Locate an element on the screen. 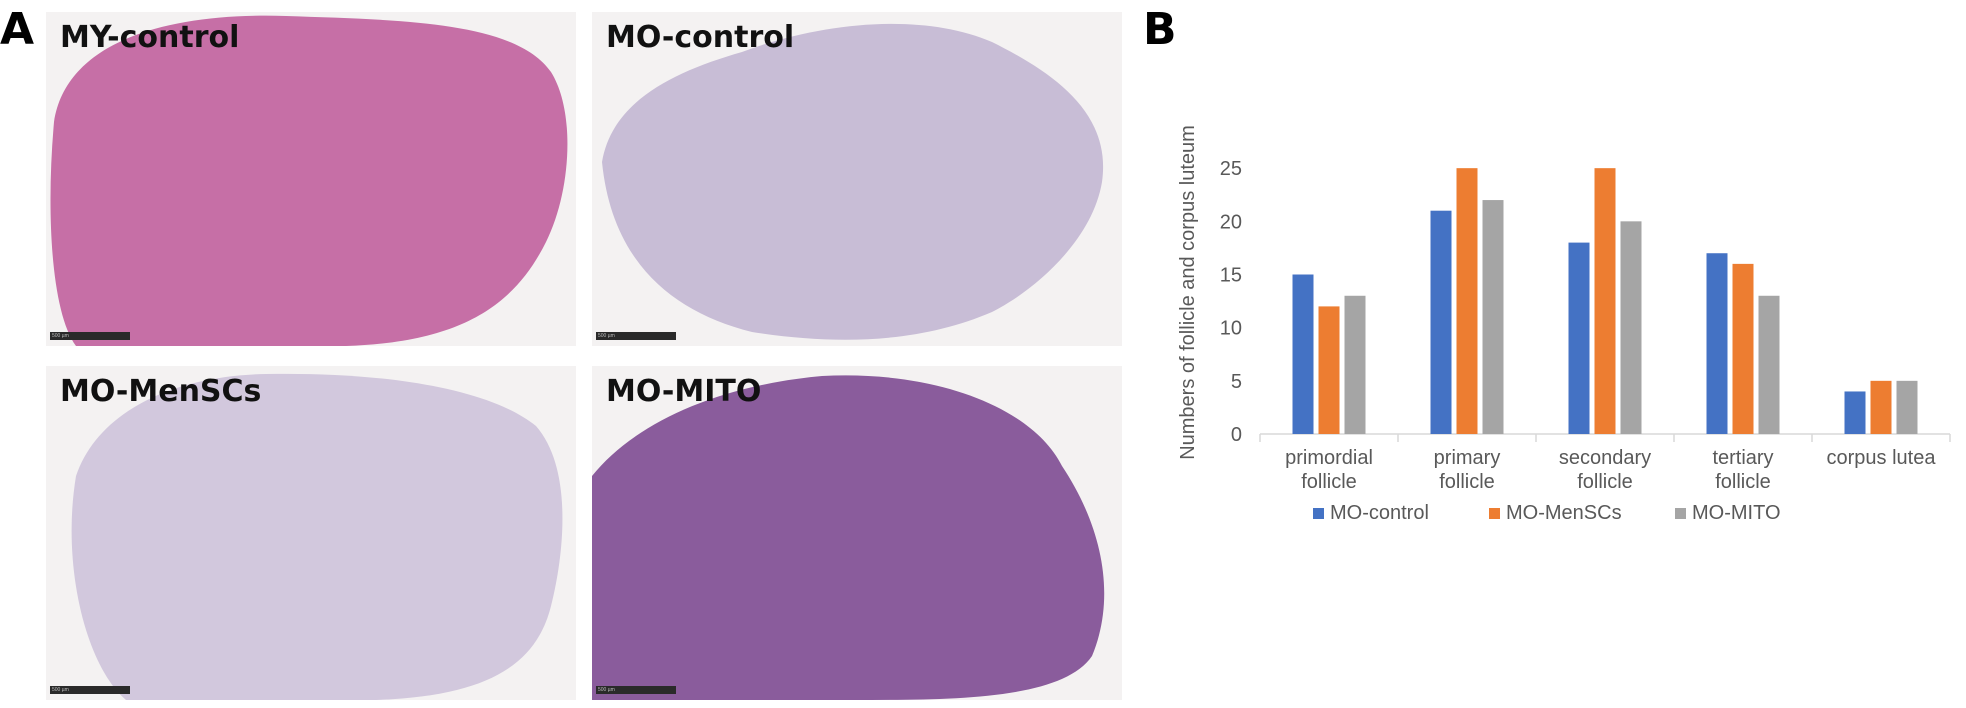 The width and height of the screenshot is (1966, 708). x-tick-label: corpus lutea is located at coordinates (1882, 458).